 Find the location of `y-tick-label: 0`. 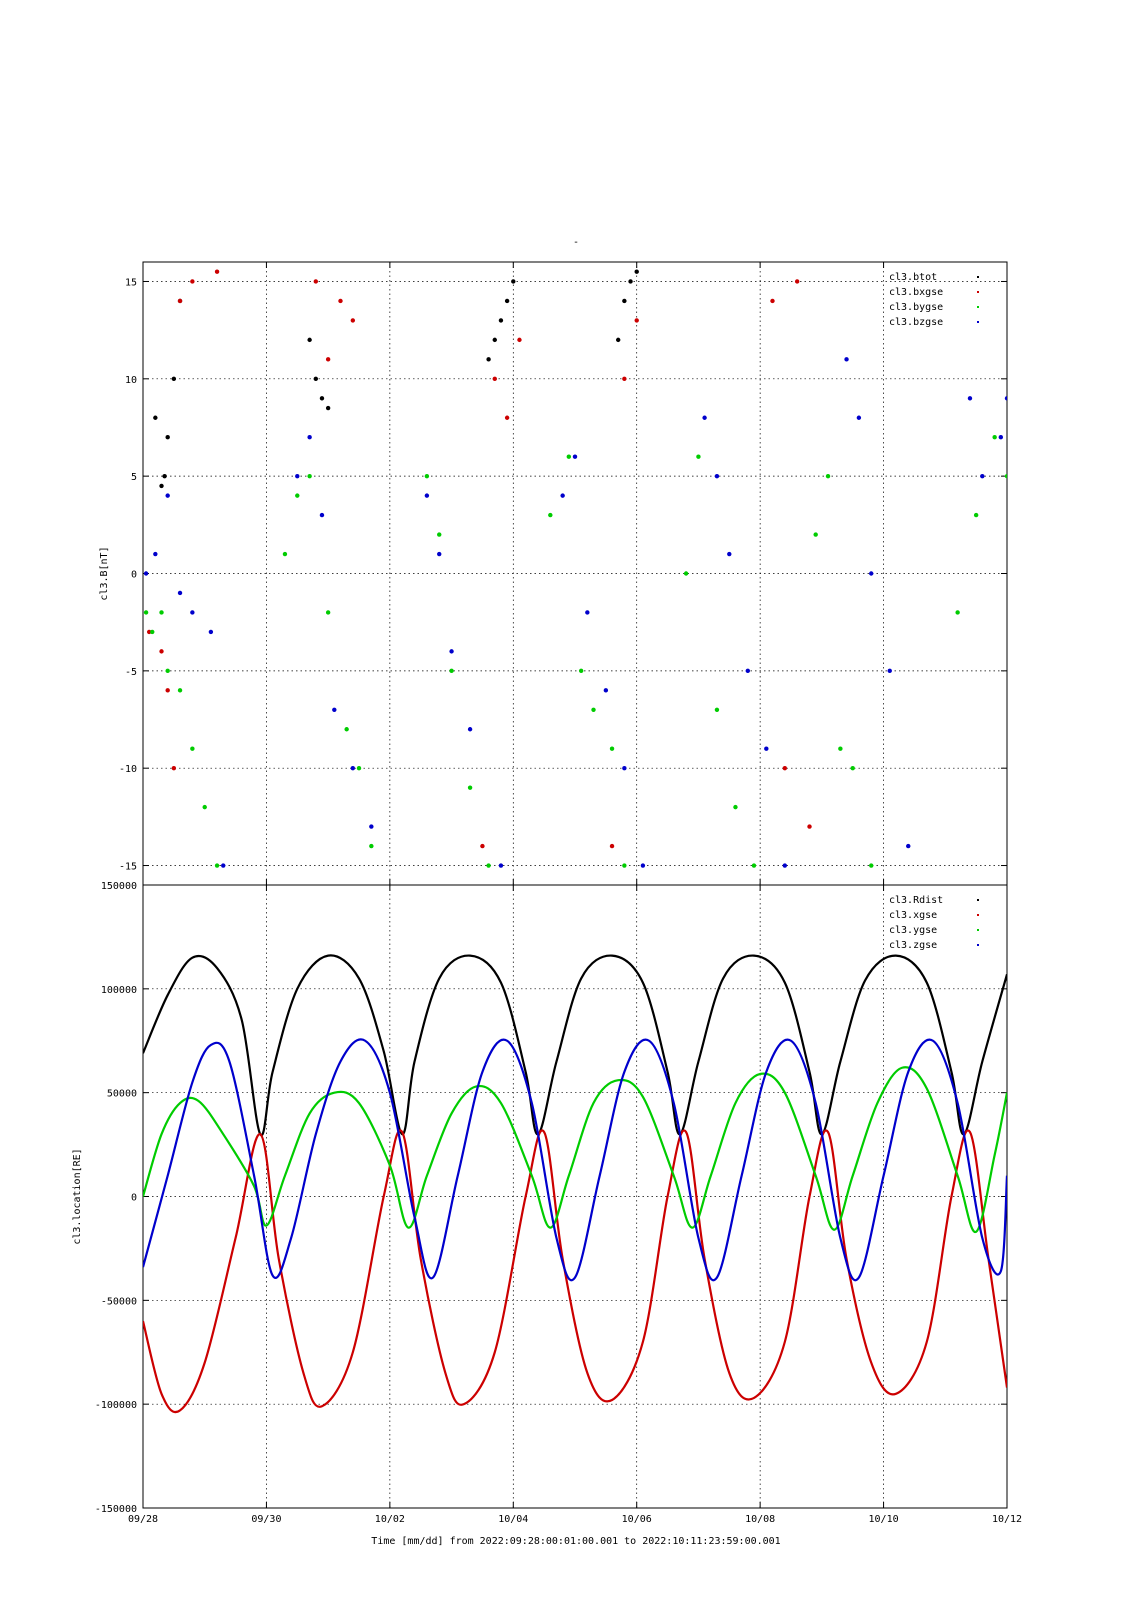

y-tick-label: 0 is located at coordinates (134, 575).